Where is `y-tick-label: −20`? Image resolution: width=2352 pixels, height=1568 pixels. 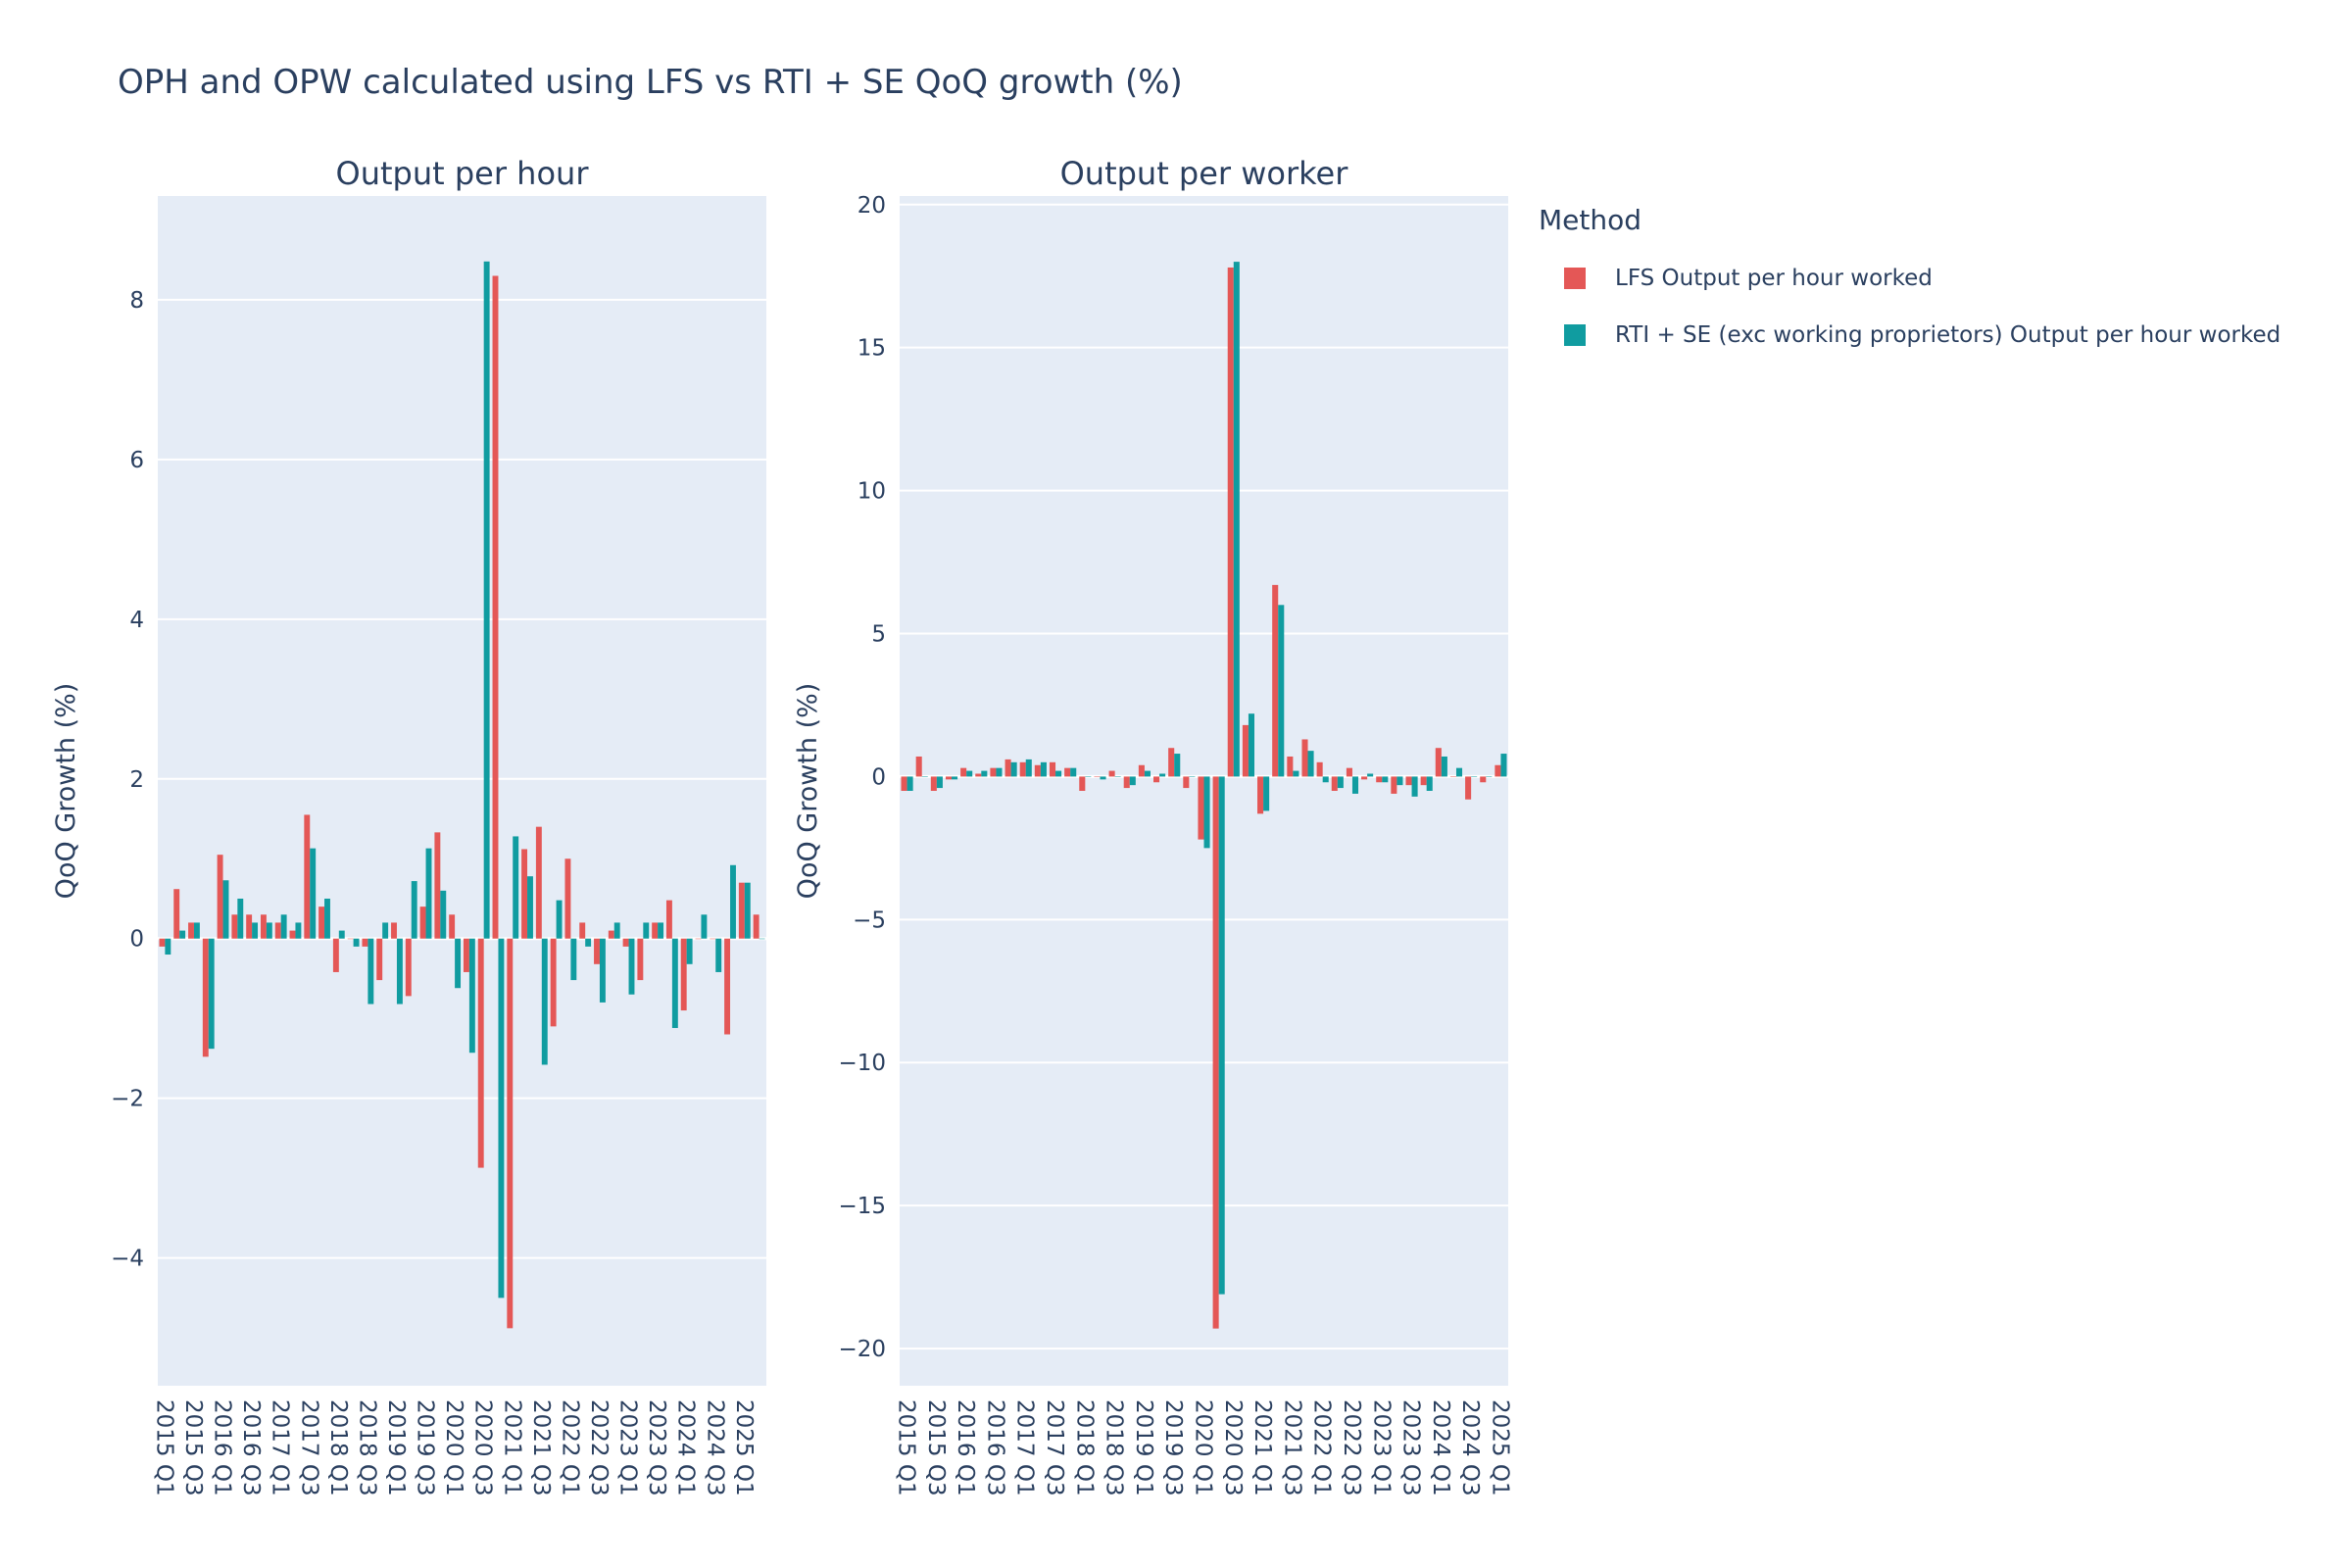
y-tick-label: −20 is located at coordinates (862, 1349).